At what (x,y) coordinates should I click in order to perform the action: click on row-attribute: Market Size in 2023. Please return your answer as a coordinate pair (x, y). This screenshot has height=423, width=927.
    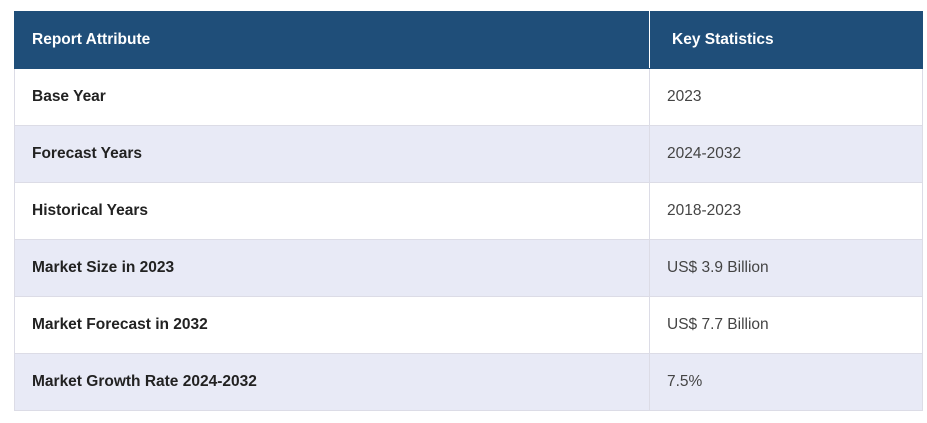
    Looking at the image, I should click on (332, 268).